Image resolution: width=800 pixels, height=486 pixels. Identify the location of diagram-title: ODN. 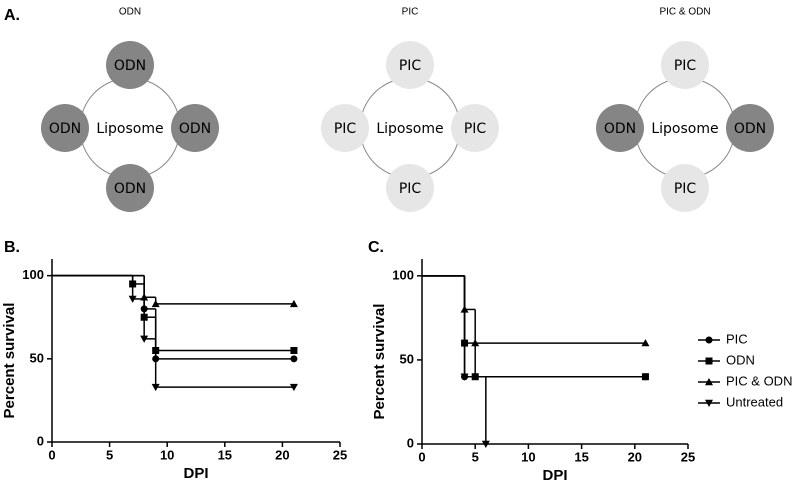
(130, 12).